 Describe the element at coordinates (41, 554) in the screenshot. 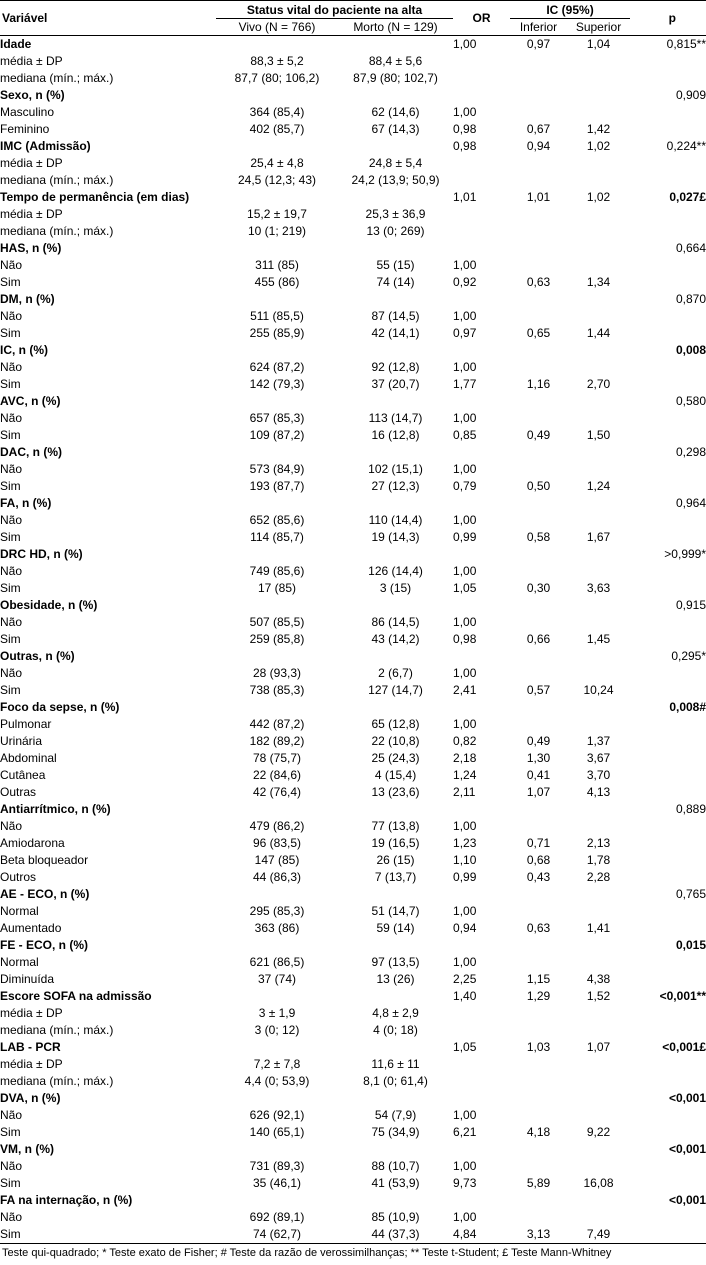

I see `cell-variable: DRC HD, n (%)` at that location.